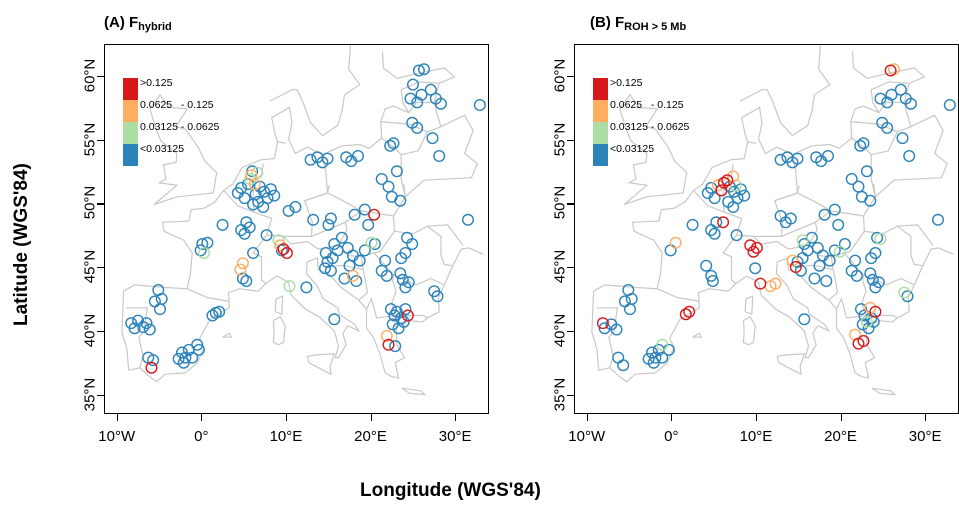 The image size is (959, 505). Describe the element at coordinates (607, 22) in the screenshot. I see `panel-b-title-main: (B) F` at that location.